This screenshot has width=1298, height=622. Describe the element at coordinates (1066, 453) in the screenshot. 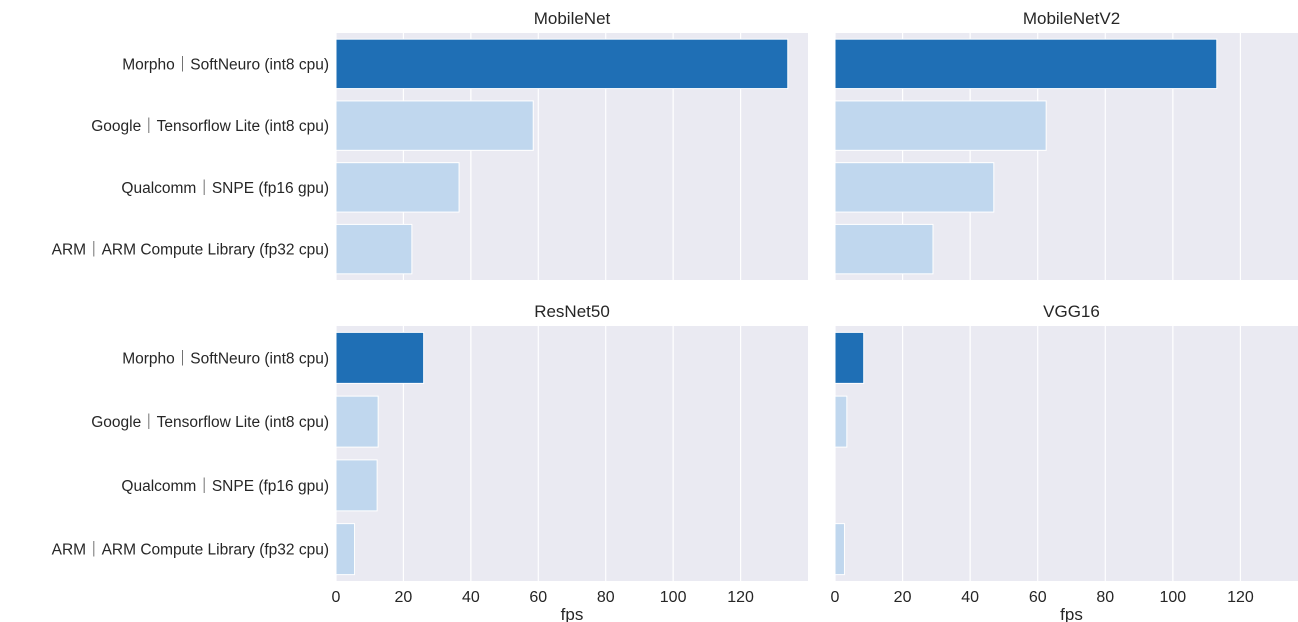

I see `panel-background` at that location.